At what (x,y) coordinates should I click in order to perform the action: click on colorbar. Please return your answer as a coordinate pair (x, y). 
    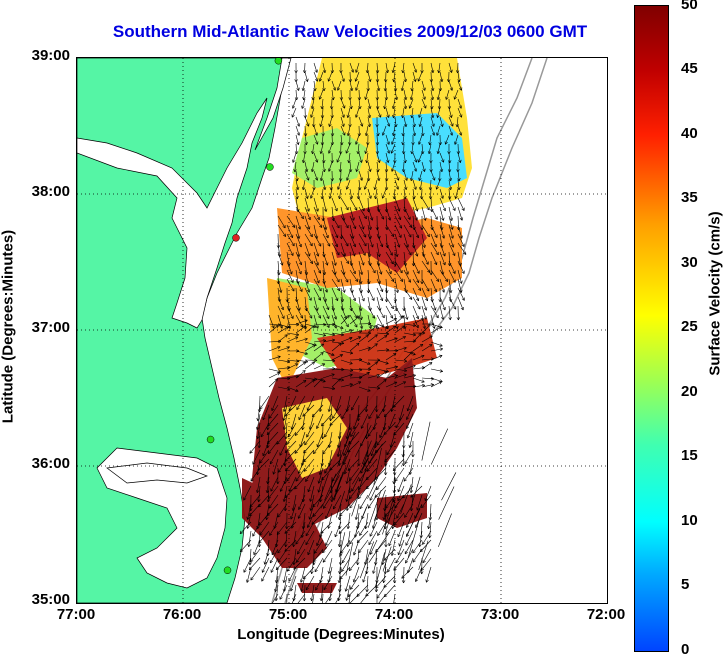
    Looking at the image, I should click on (651, 328).